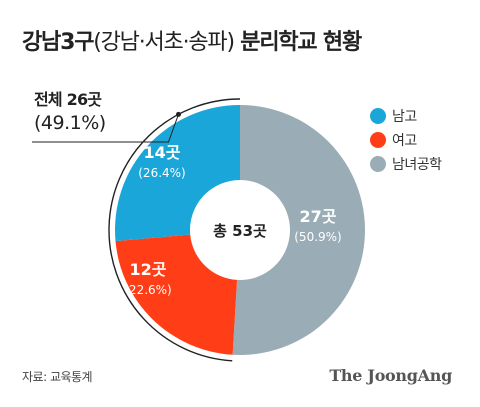  I want to click on slice-boys, so click(177, 173).